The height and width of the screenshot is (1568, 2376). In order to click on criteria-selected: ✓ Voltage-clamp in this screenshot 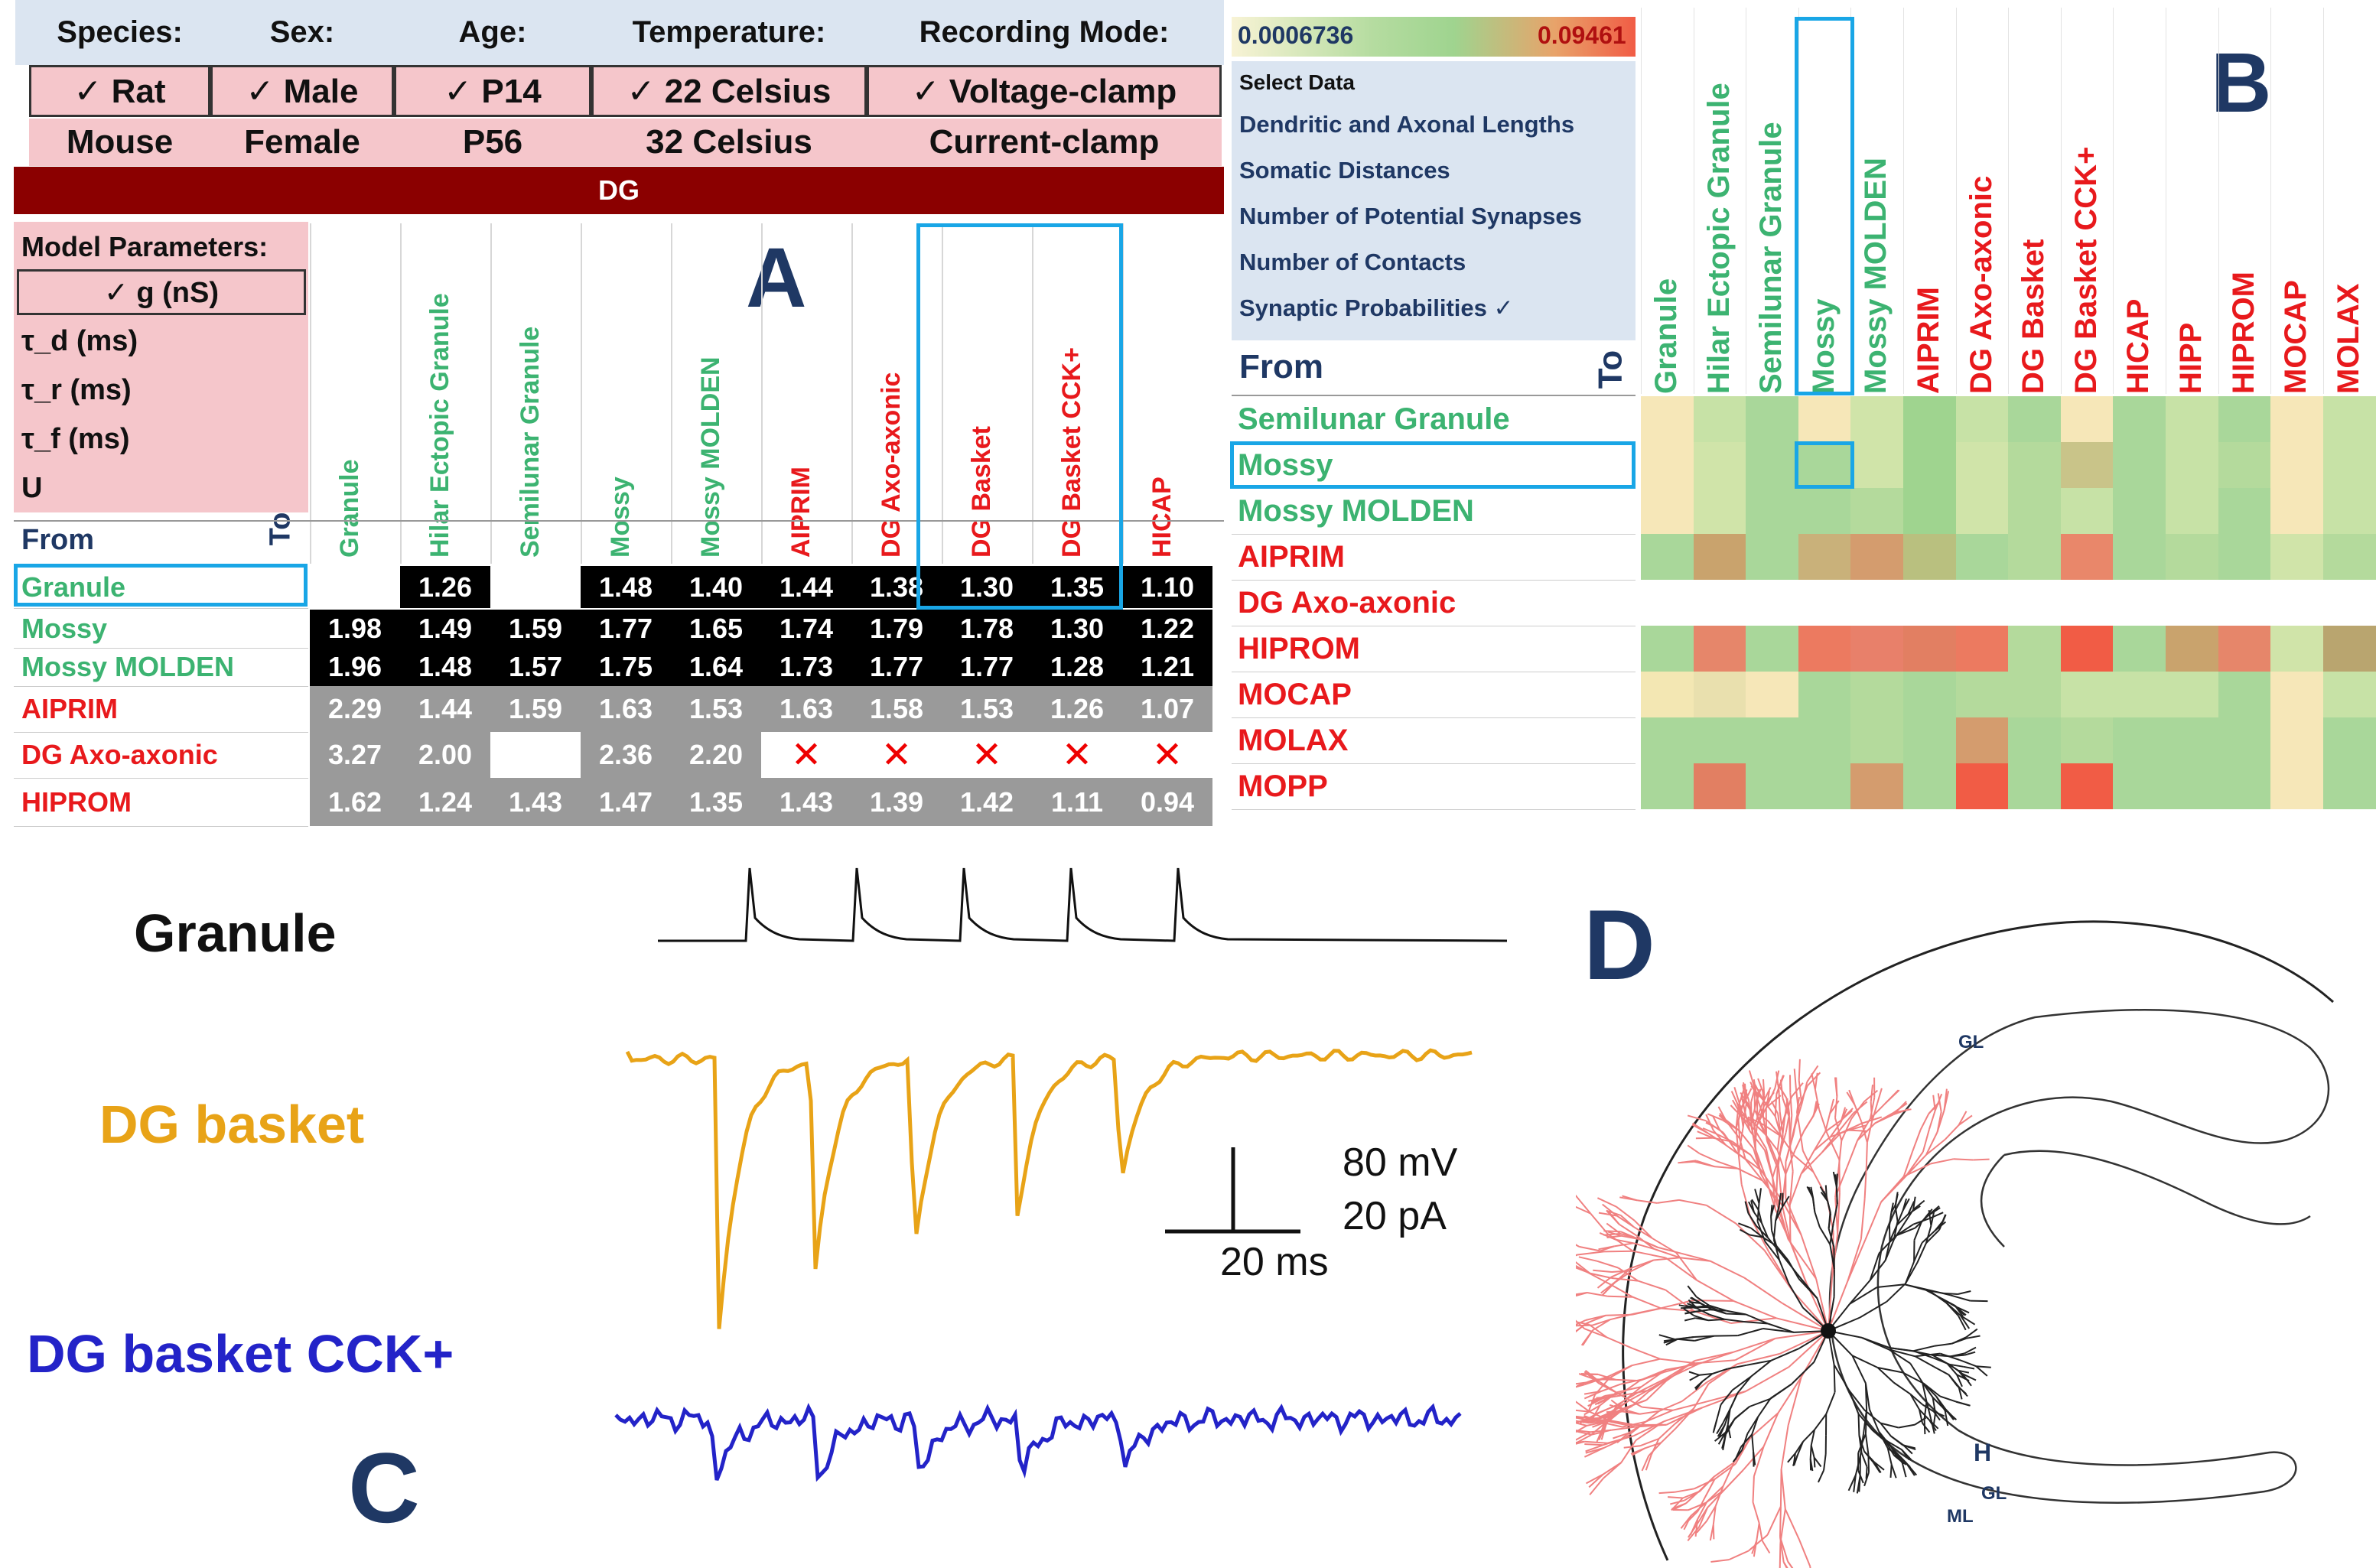, I will do `click(1045, 91)`.